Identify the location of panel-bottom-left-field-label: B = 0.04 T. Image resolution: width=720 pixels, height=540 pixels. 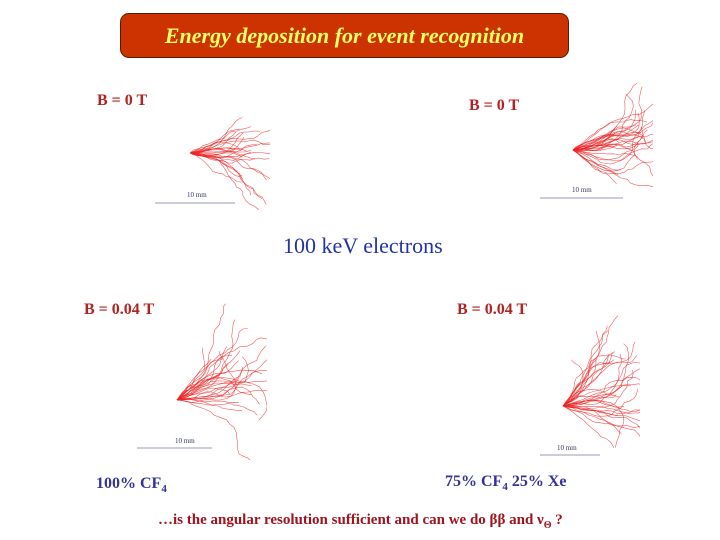
(119, 309).